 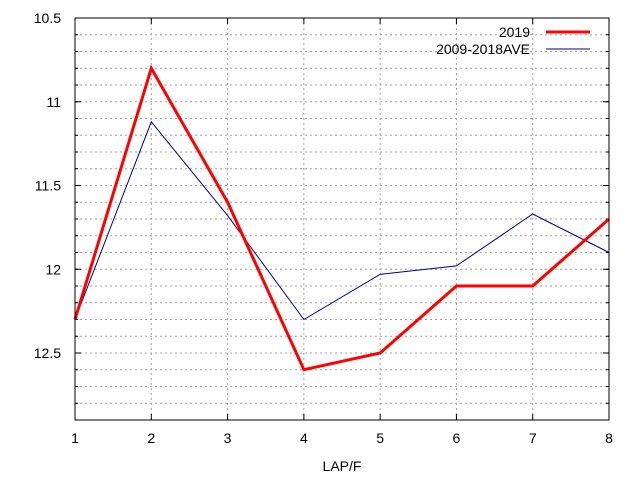 I want to click on y-tick-label: 11.5, so click(x=48, y=186).